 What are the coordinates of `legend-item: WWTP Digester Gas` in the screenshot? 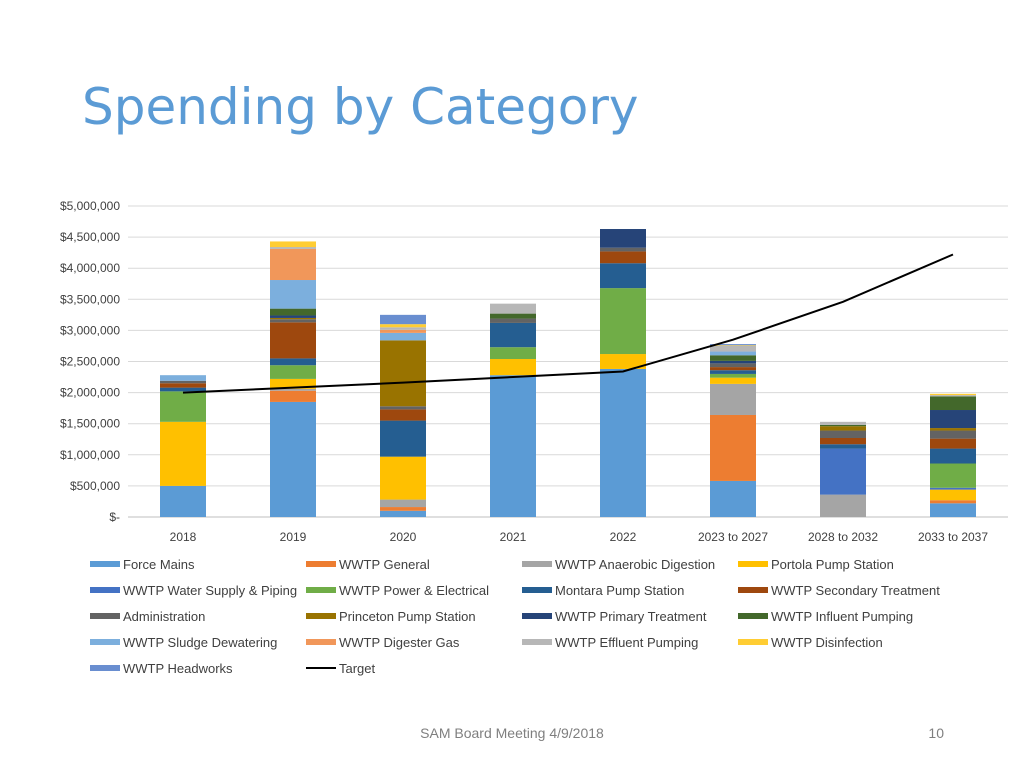 It's located at (414, 642).